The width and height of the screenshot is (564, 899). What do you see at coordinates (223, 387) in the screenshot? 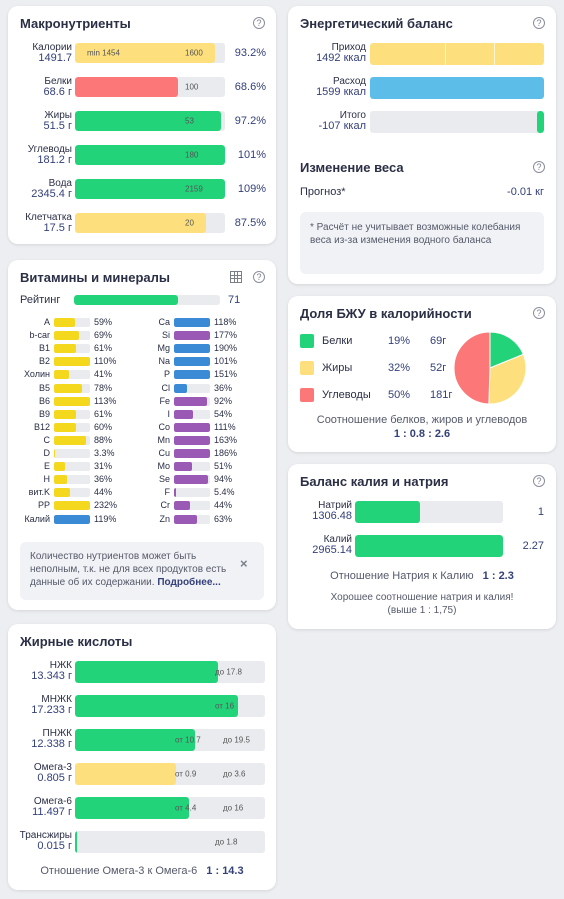
I see `vitamin-percent: 36%` at bounding box center [223, 387].